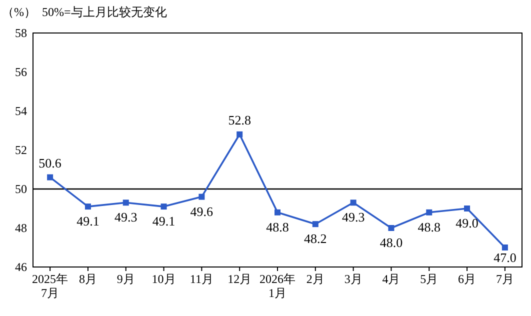  Describe the element at coordinates (240, 279) in the screenshot. I see `x-tick-label: 12月` at that location.